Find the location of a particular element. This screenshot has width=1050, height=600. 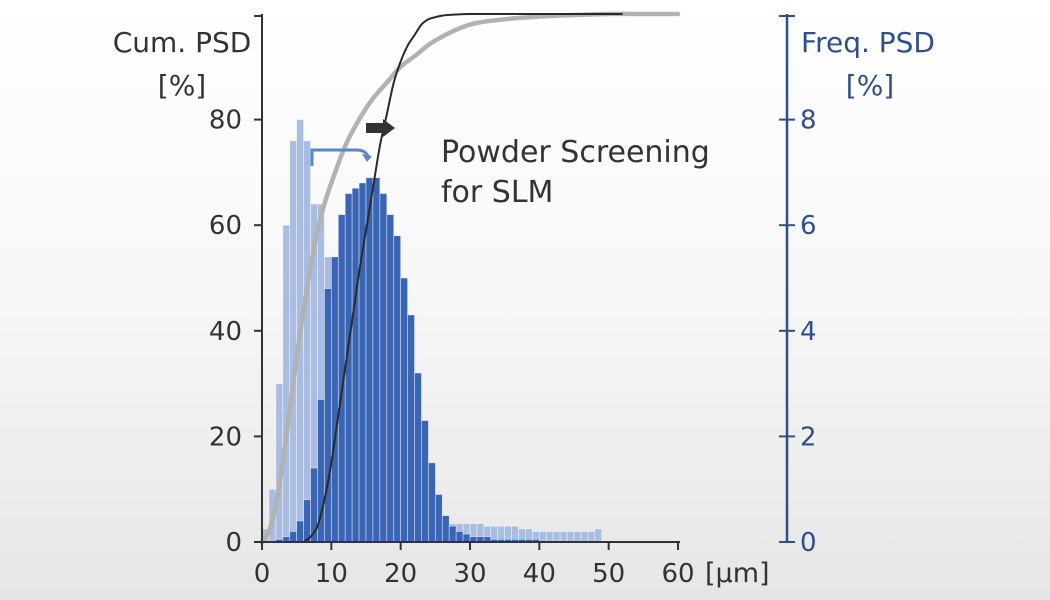

y-right-axis-ticks: 0 2 4 6 8 is located at coordinates (798, 286).